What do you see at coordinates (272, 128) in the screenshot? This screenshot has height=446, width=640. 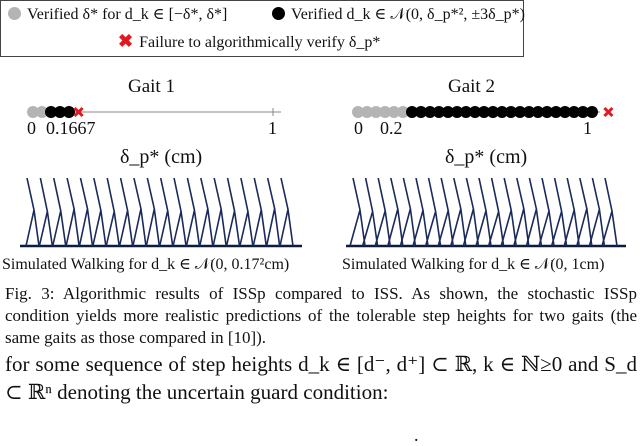 I see `gait1-tick-1: 1` at bounding box center [272, 128].